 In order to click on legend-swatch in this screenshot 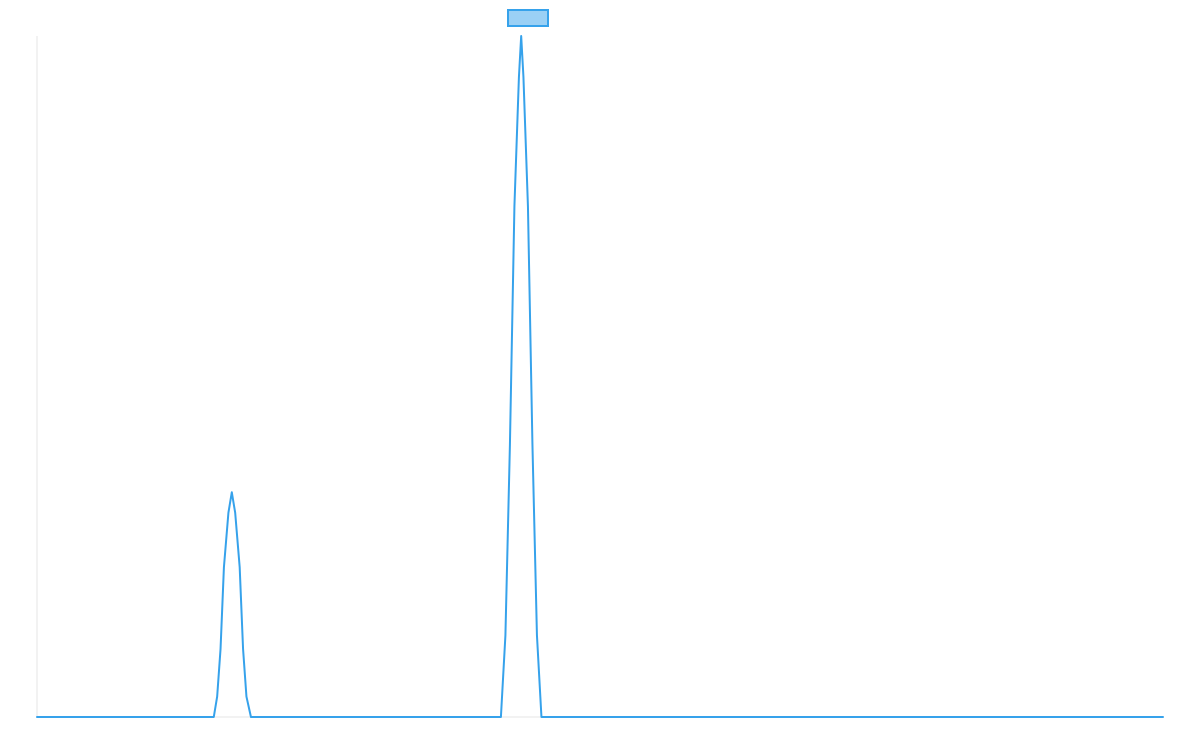, I will do `click(528, 18)`.